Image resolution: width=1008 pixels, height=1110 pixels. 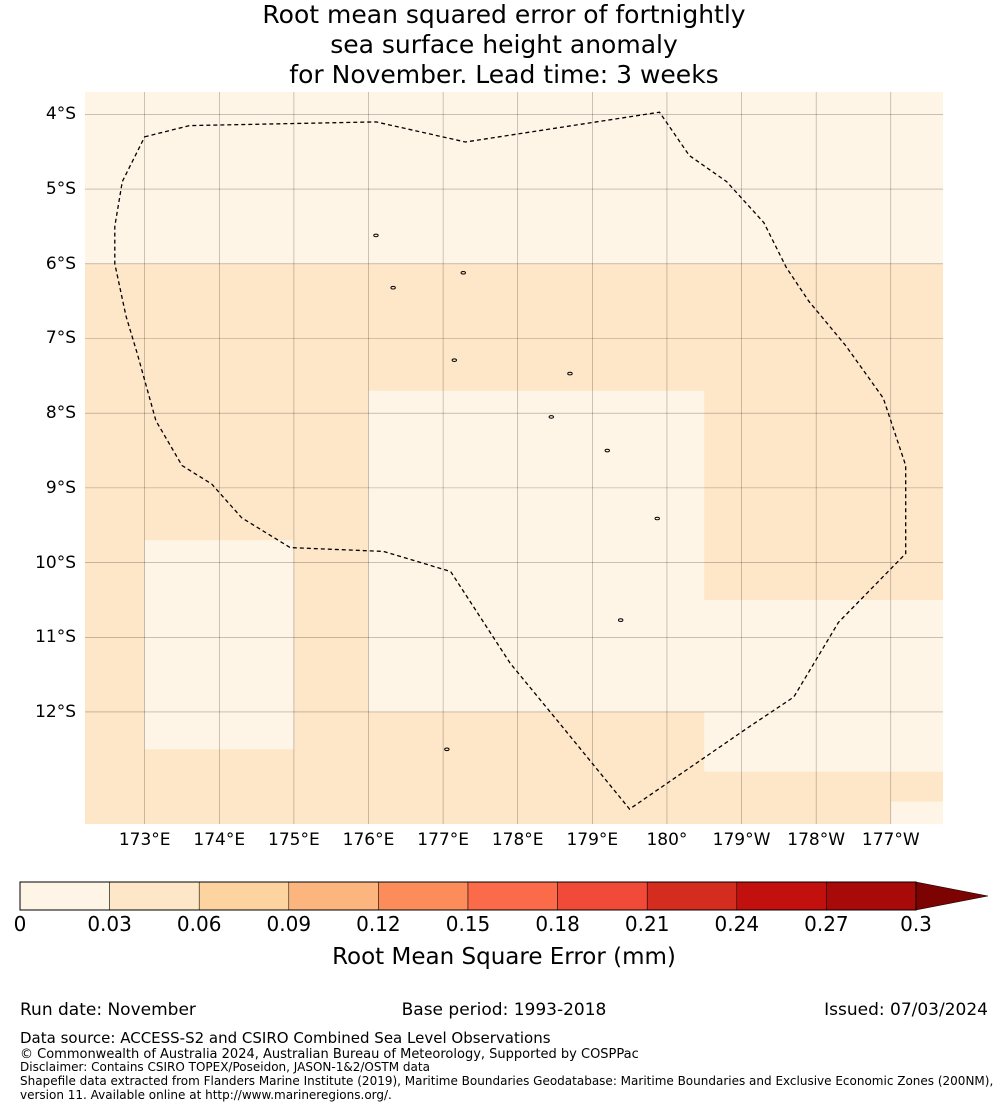 I want to click on lat-label: 5°S, so click(x=60, y=189).